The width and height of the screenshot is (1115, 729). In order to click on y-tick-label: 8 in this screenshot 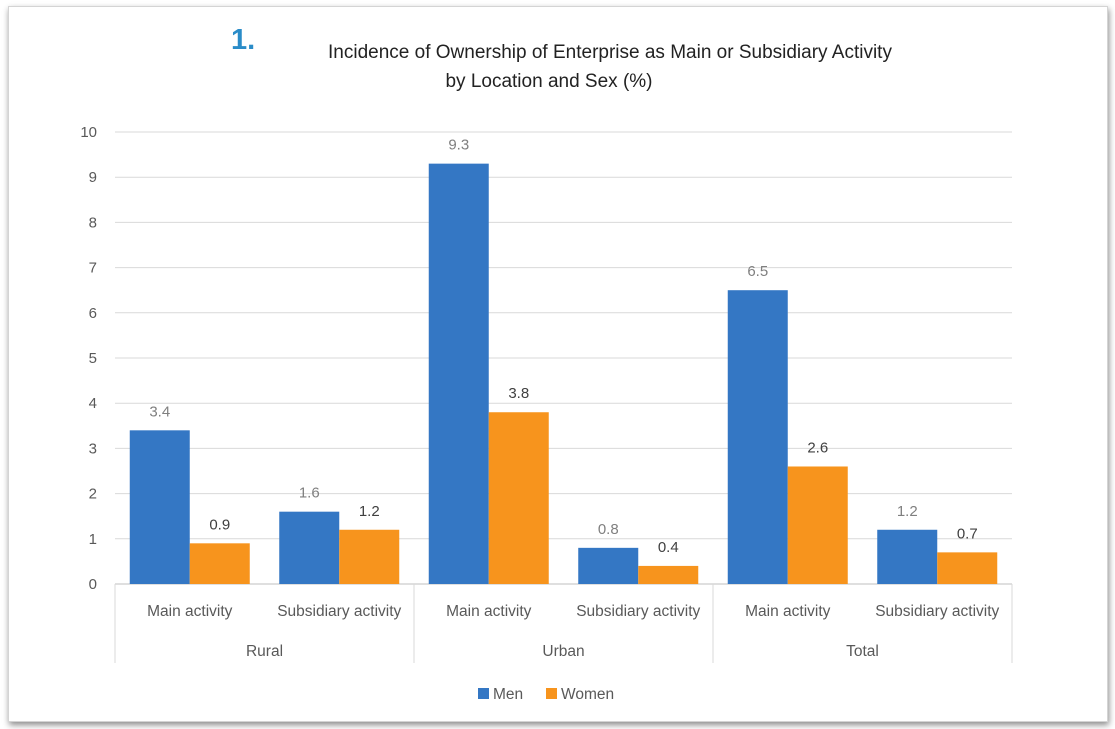, I will do `click(93, 222)`.